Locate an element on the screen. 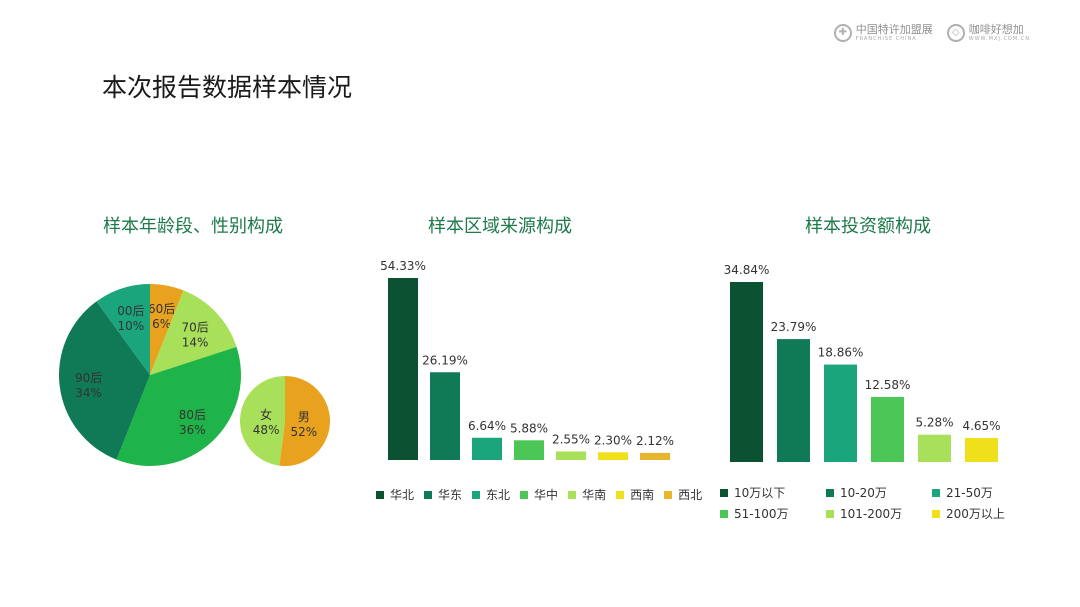  region-title: 样本区域来源构成 is located at coordinates (500, 226).